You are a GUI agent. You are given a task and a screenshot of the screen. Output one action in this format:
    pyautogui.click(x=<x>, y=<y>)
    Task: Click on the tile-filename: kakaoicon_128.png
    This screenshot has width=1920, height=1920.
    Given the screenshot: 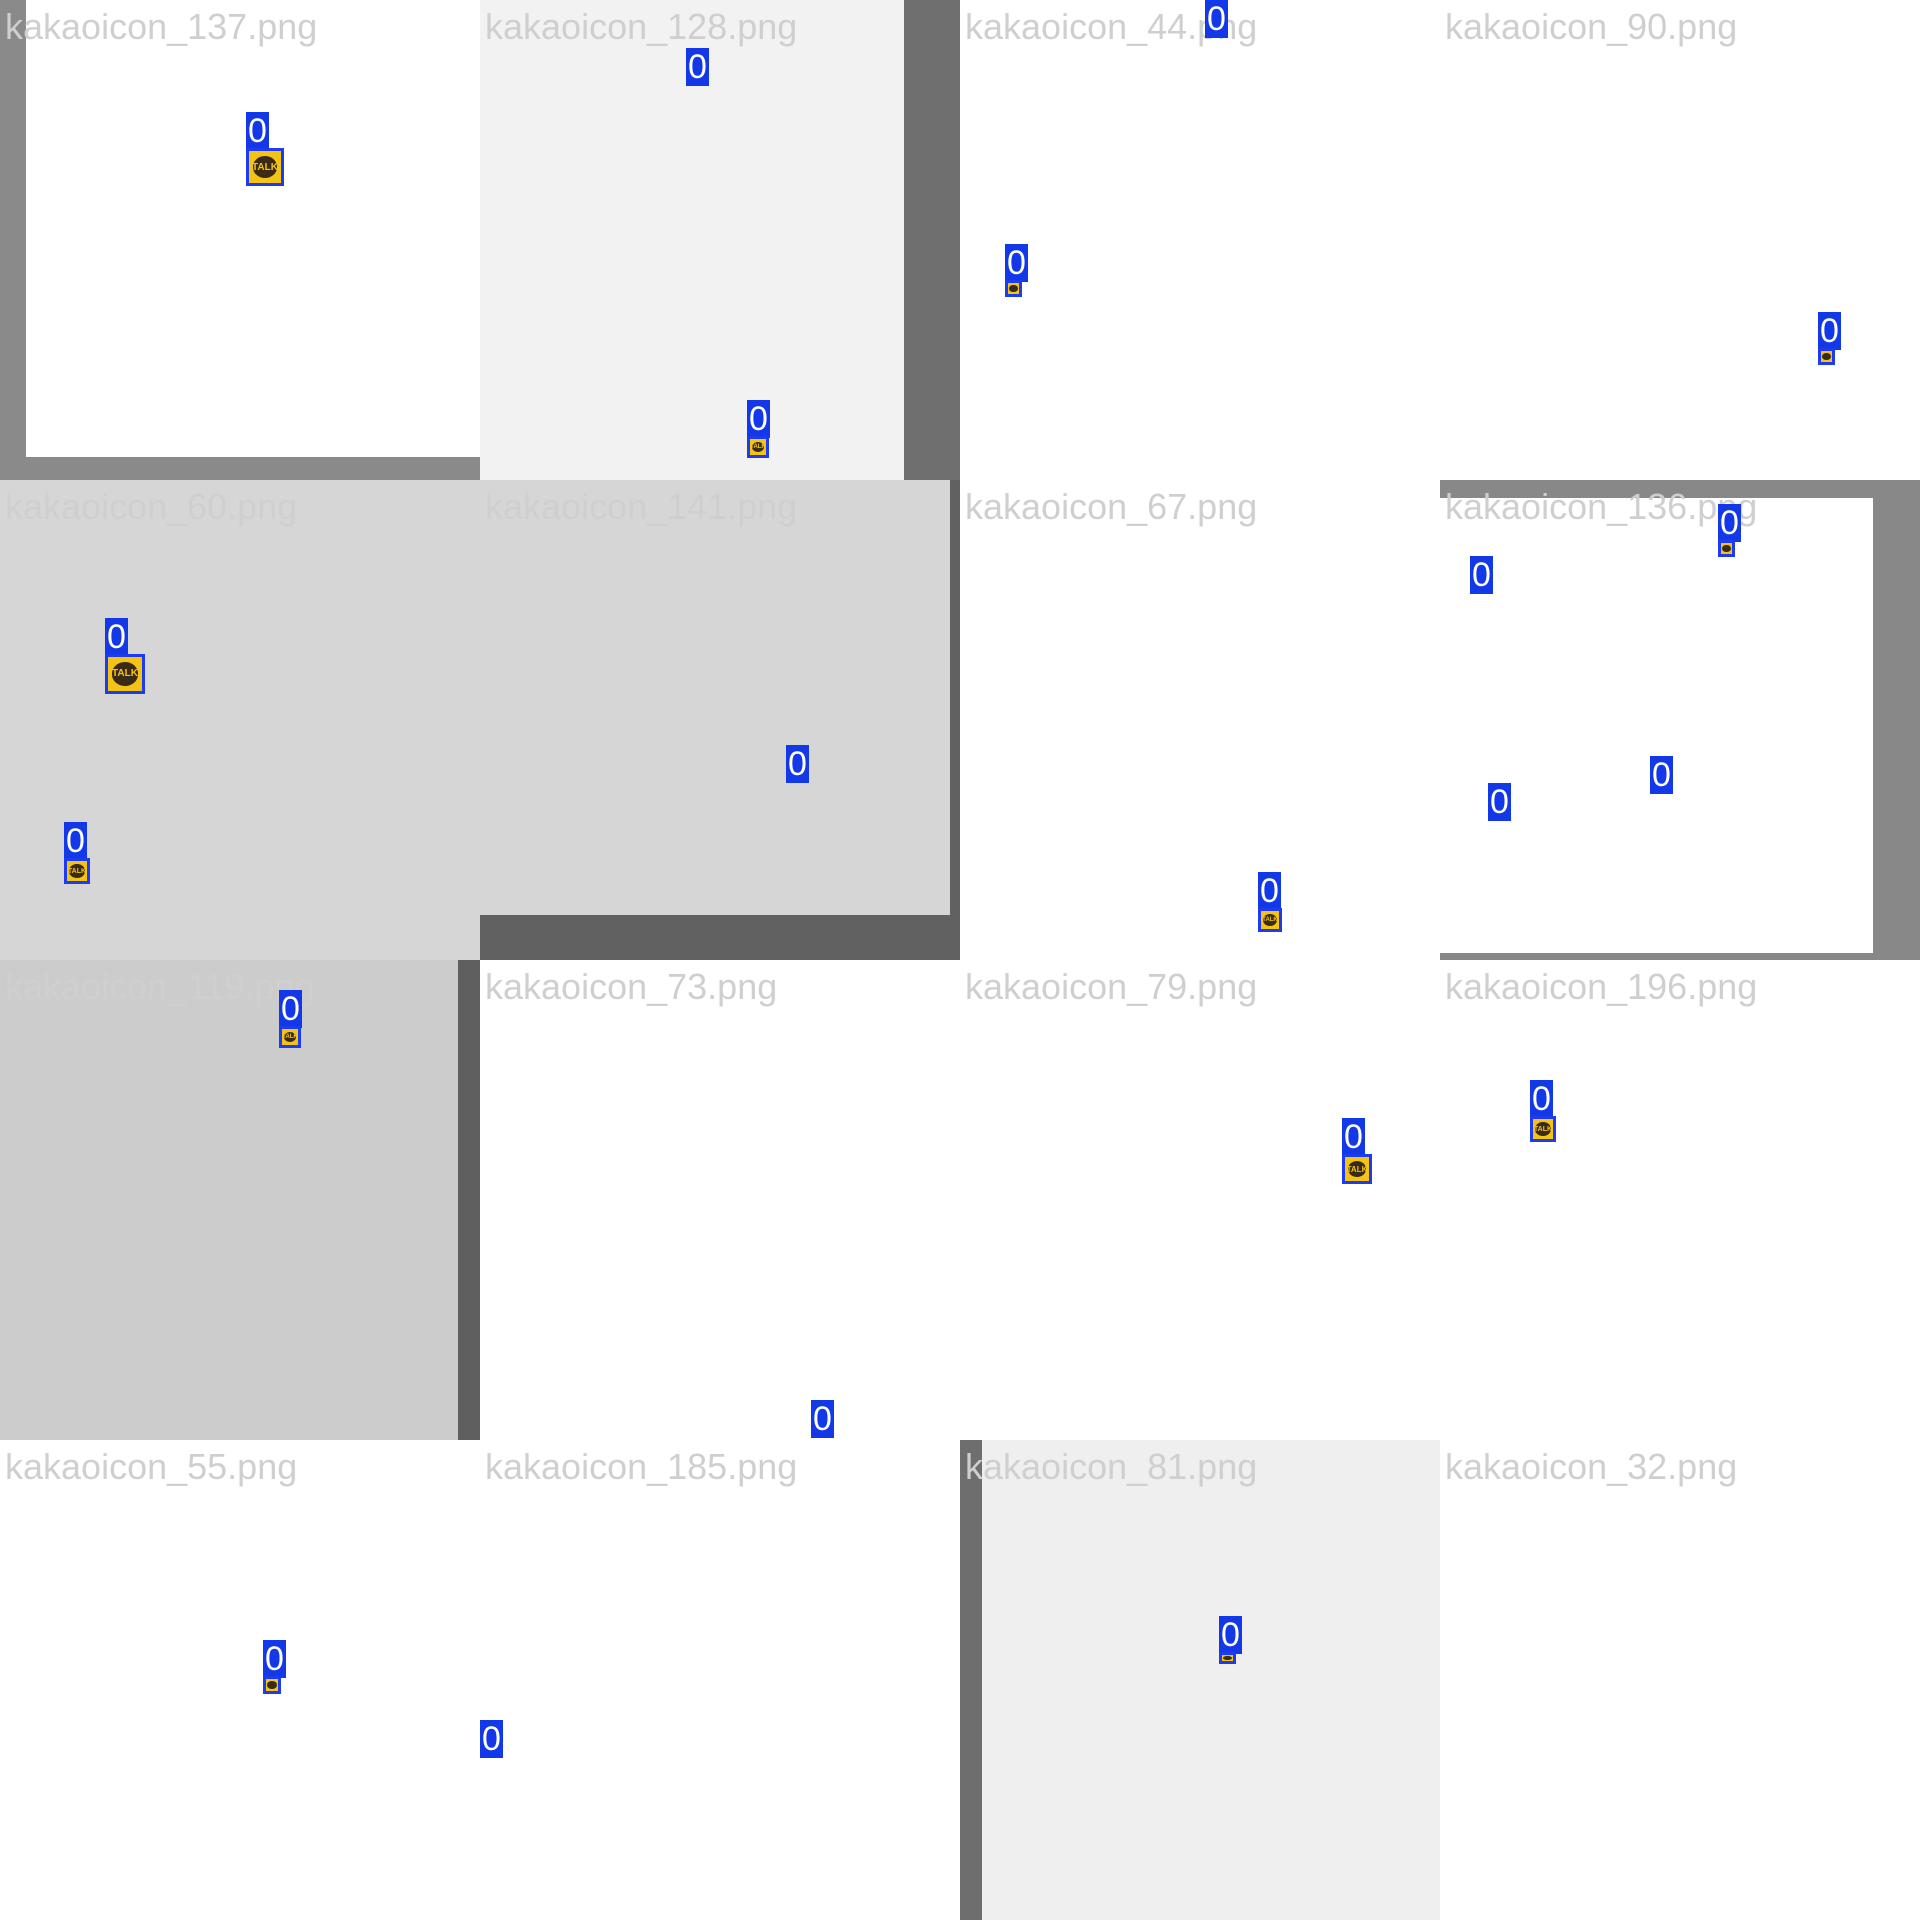 What is the action you would take?
    pyautogui.click(x=641, y=26)
    